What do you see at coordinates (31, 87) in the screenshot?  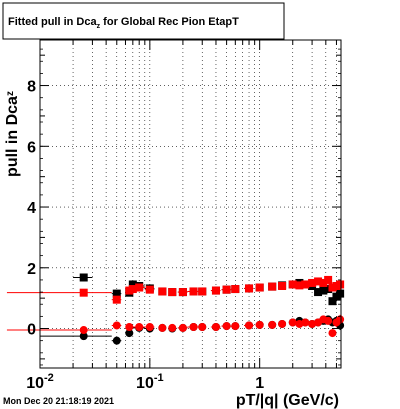 I see `y-tick-label: 8` at bounding box center [31, 87].